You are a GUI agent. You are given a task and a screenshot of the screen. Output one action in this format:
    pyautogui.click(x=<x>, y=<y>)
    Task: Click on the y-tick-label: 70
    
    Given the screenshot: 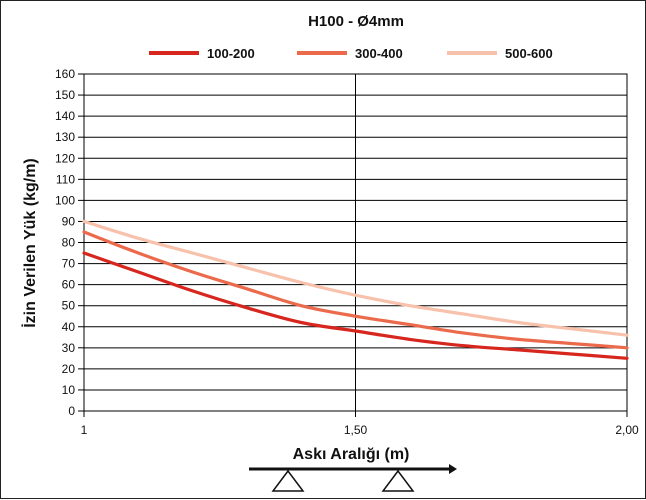 What is the action you would take?
    pyautogui.click(x=69, y=264)
    